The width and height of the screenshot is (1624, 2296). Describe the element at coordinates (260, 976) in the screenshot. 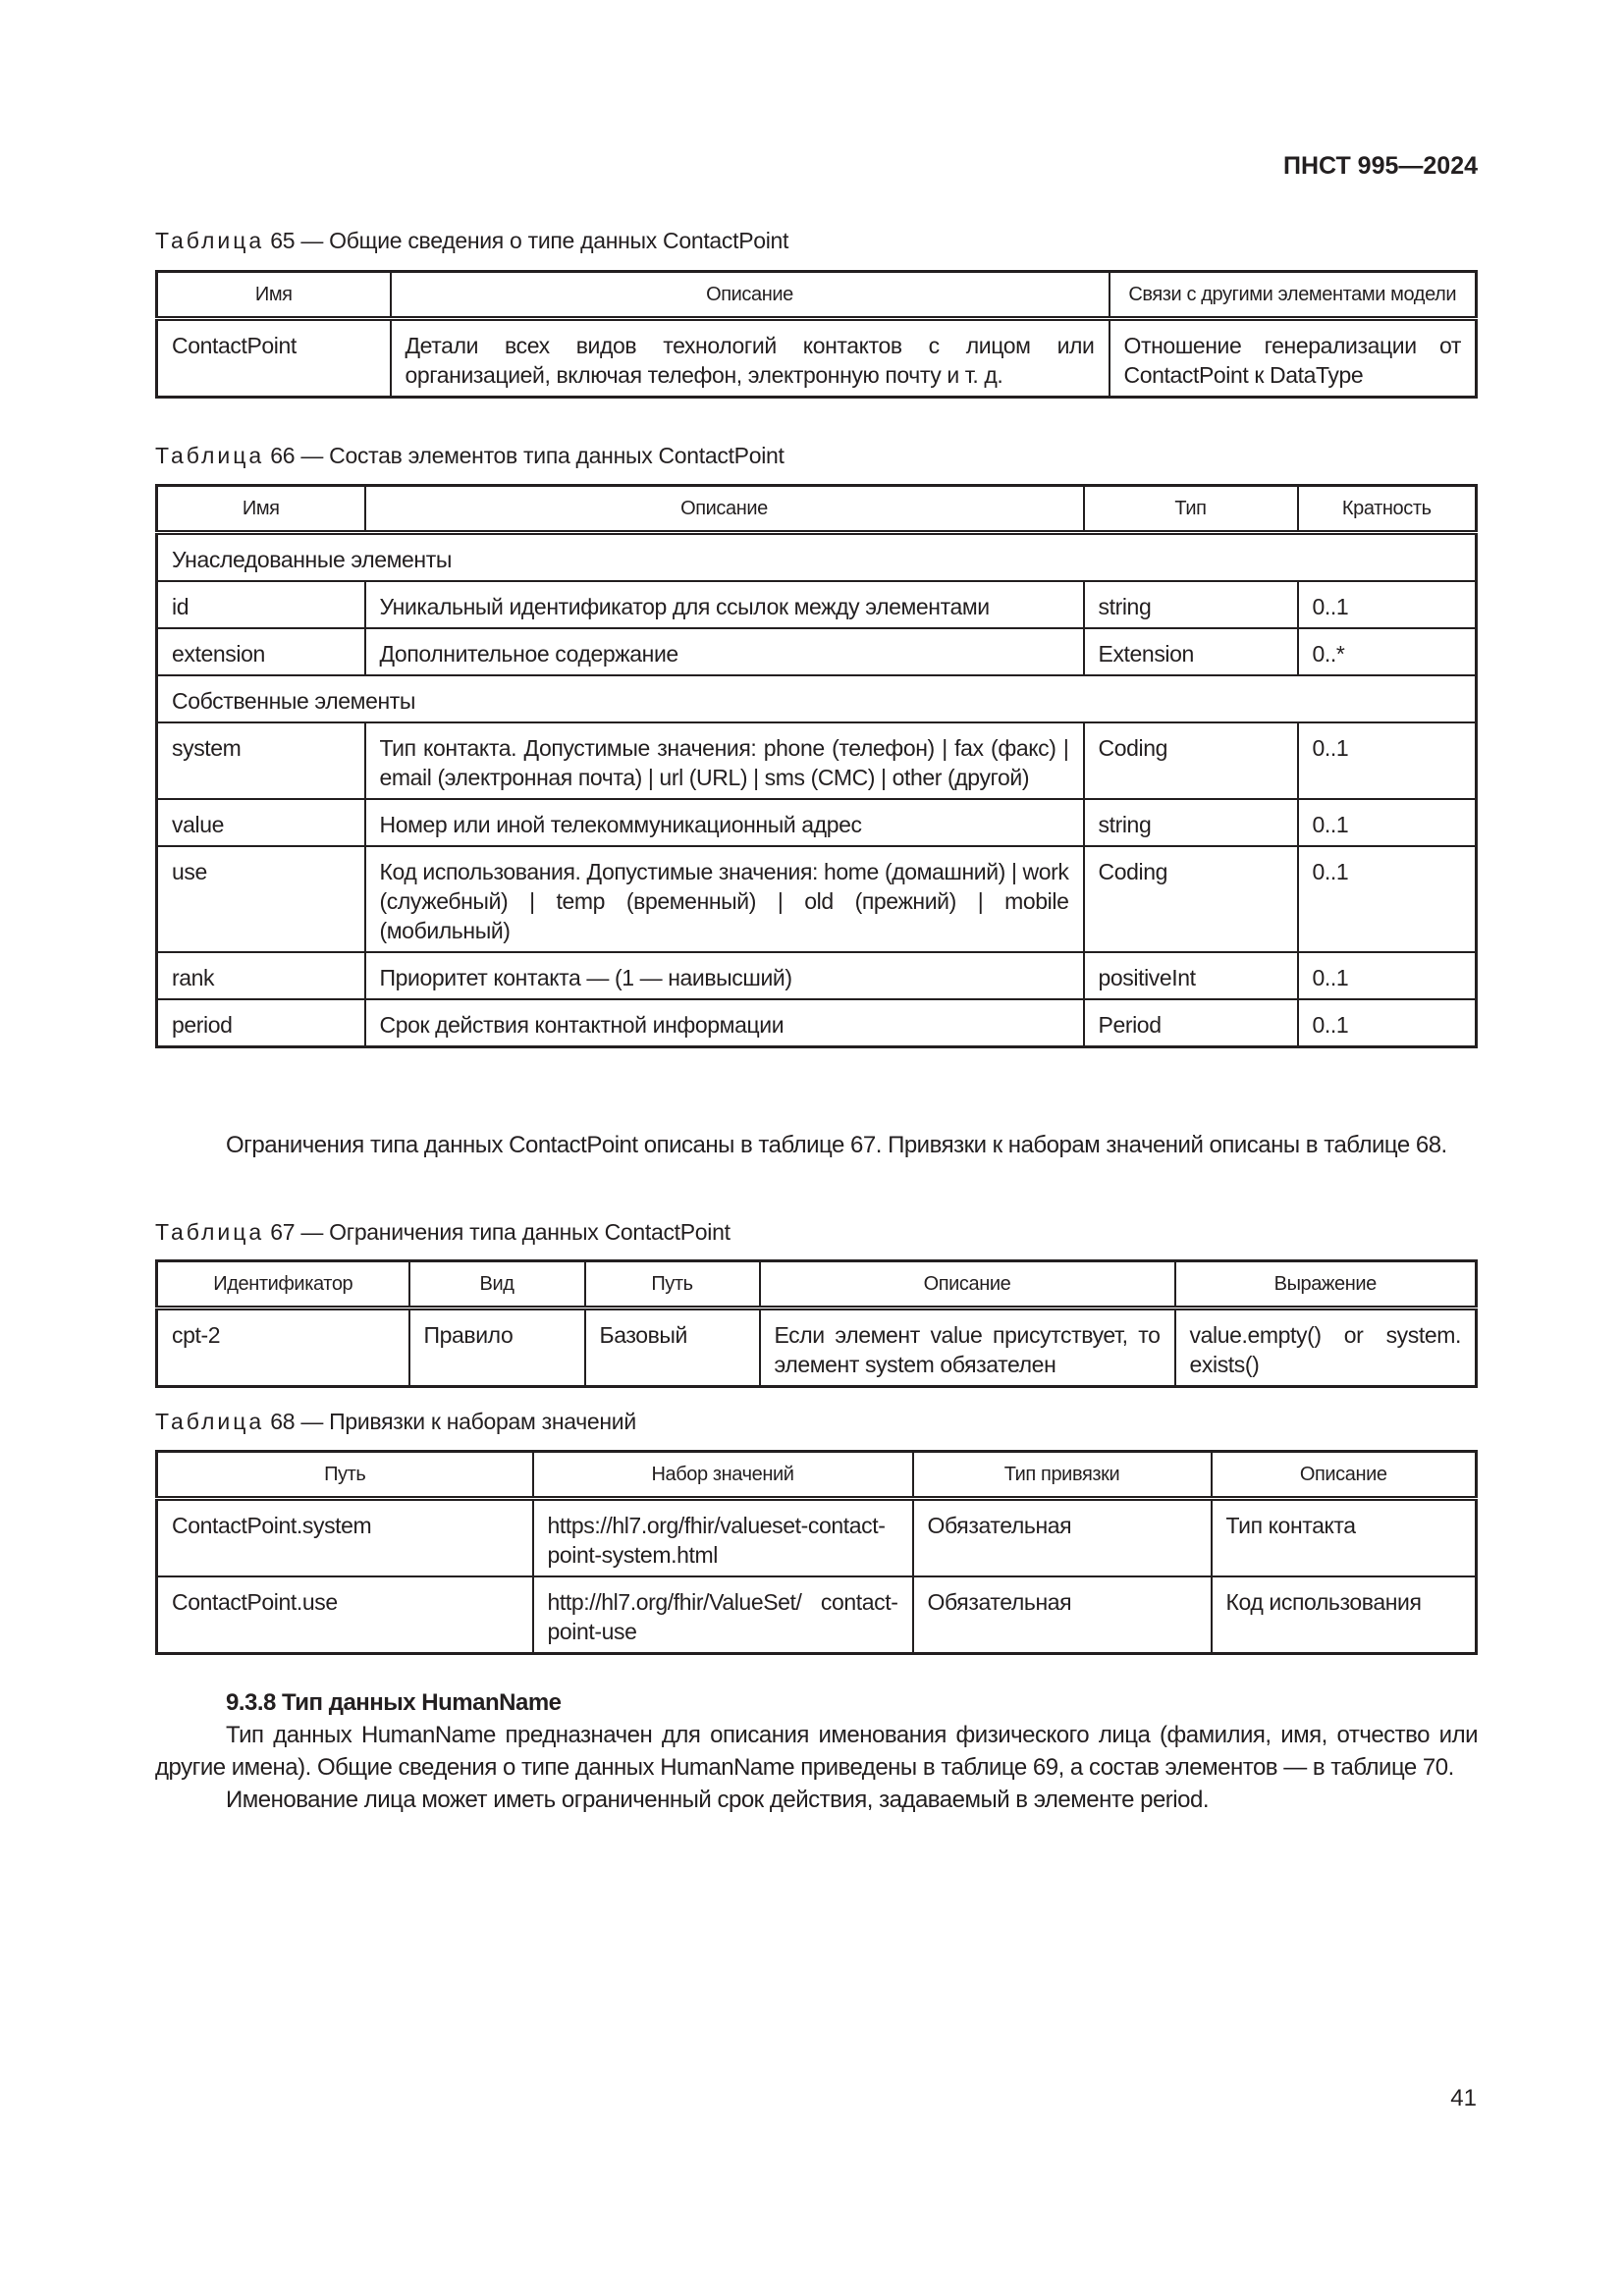

I see `table-cell: rank` at that location.